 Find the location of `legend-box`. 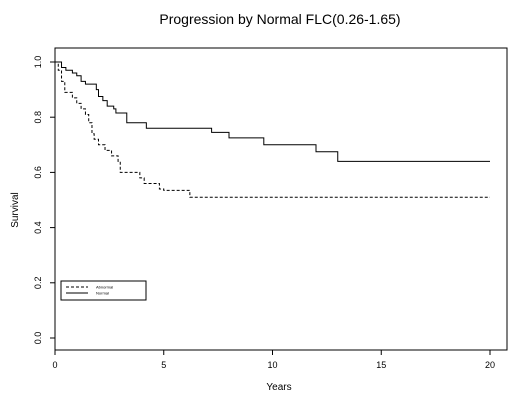

legend-box is located at coordinates (103, 290).